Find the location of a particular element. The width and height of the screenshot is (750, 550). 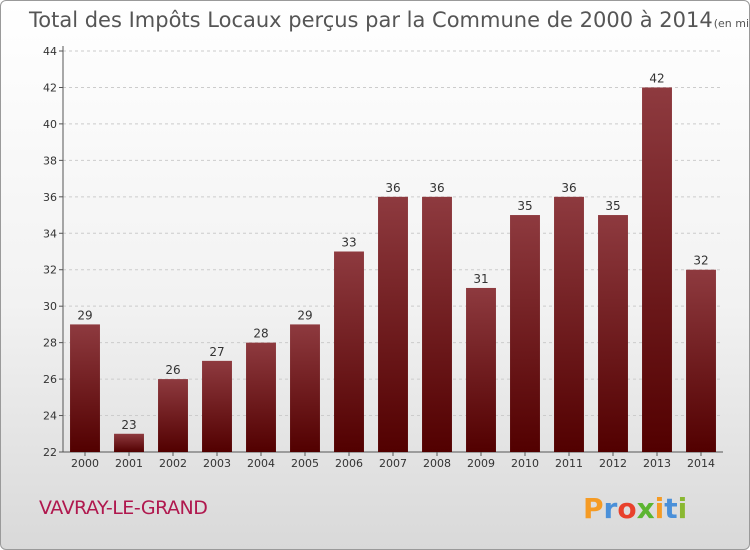

x-tick-label-2014: 2014 is located at coordinates (701, 463).